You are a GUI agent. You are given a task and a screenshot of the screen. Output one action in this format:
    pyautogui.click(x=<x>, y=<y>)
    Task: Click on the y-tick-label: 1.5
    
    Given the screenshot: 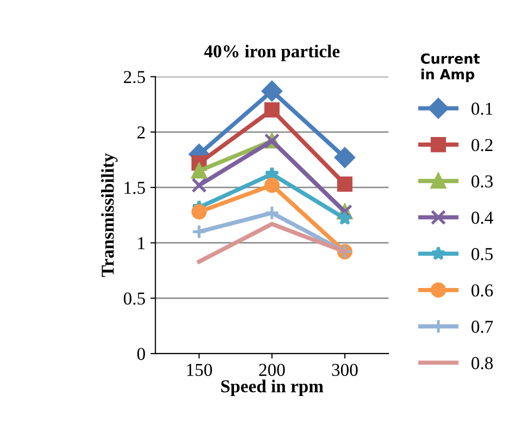 What is the action you would take?
    pyautogui.click(x=134, y=188)
    